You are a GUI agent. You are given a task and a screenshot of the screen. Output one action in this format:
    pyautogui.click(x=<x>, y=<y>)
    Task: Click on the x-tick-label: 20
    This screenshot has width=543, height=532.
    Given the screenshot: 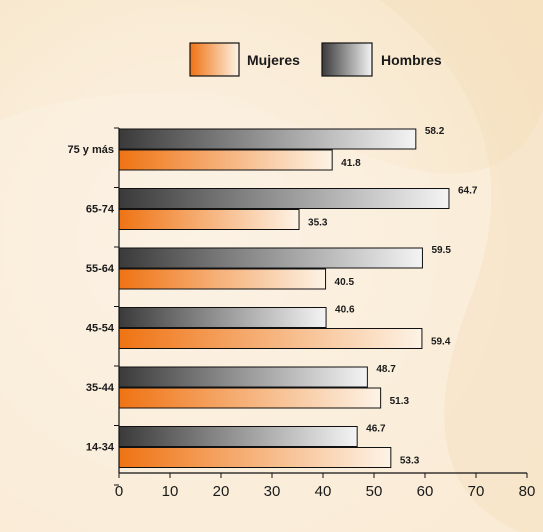 What is the action you would take?
    pyautogui.click(x=221, y=491)
    